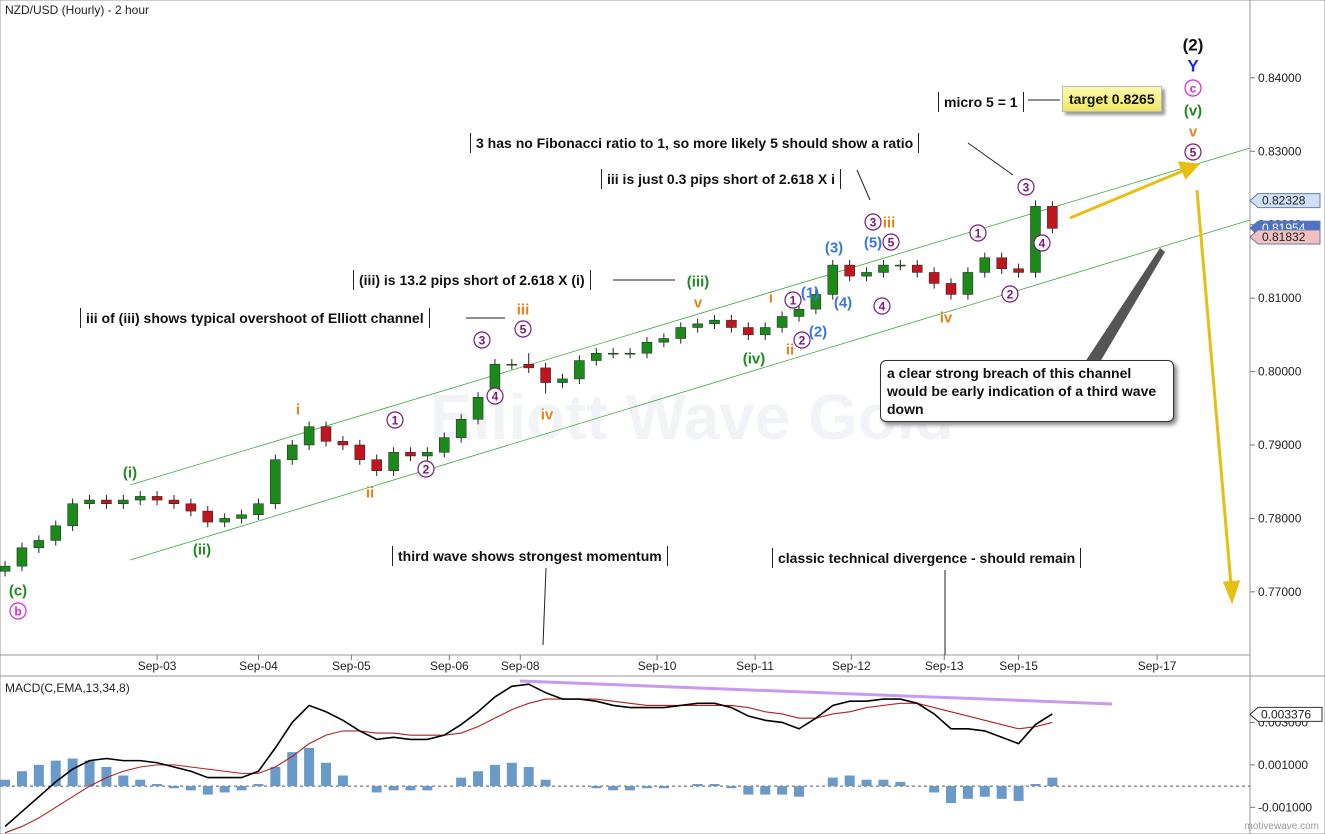 Image resolution: width=1325 pixels, height=834 pixels. What do you see at coordinates (889, 223) in the screenshot?
I see `wave-label: iii` at bounding box center [889, 223].